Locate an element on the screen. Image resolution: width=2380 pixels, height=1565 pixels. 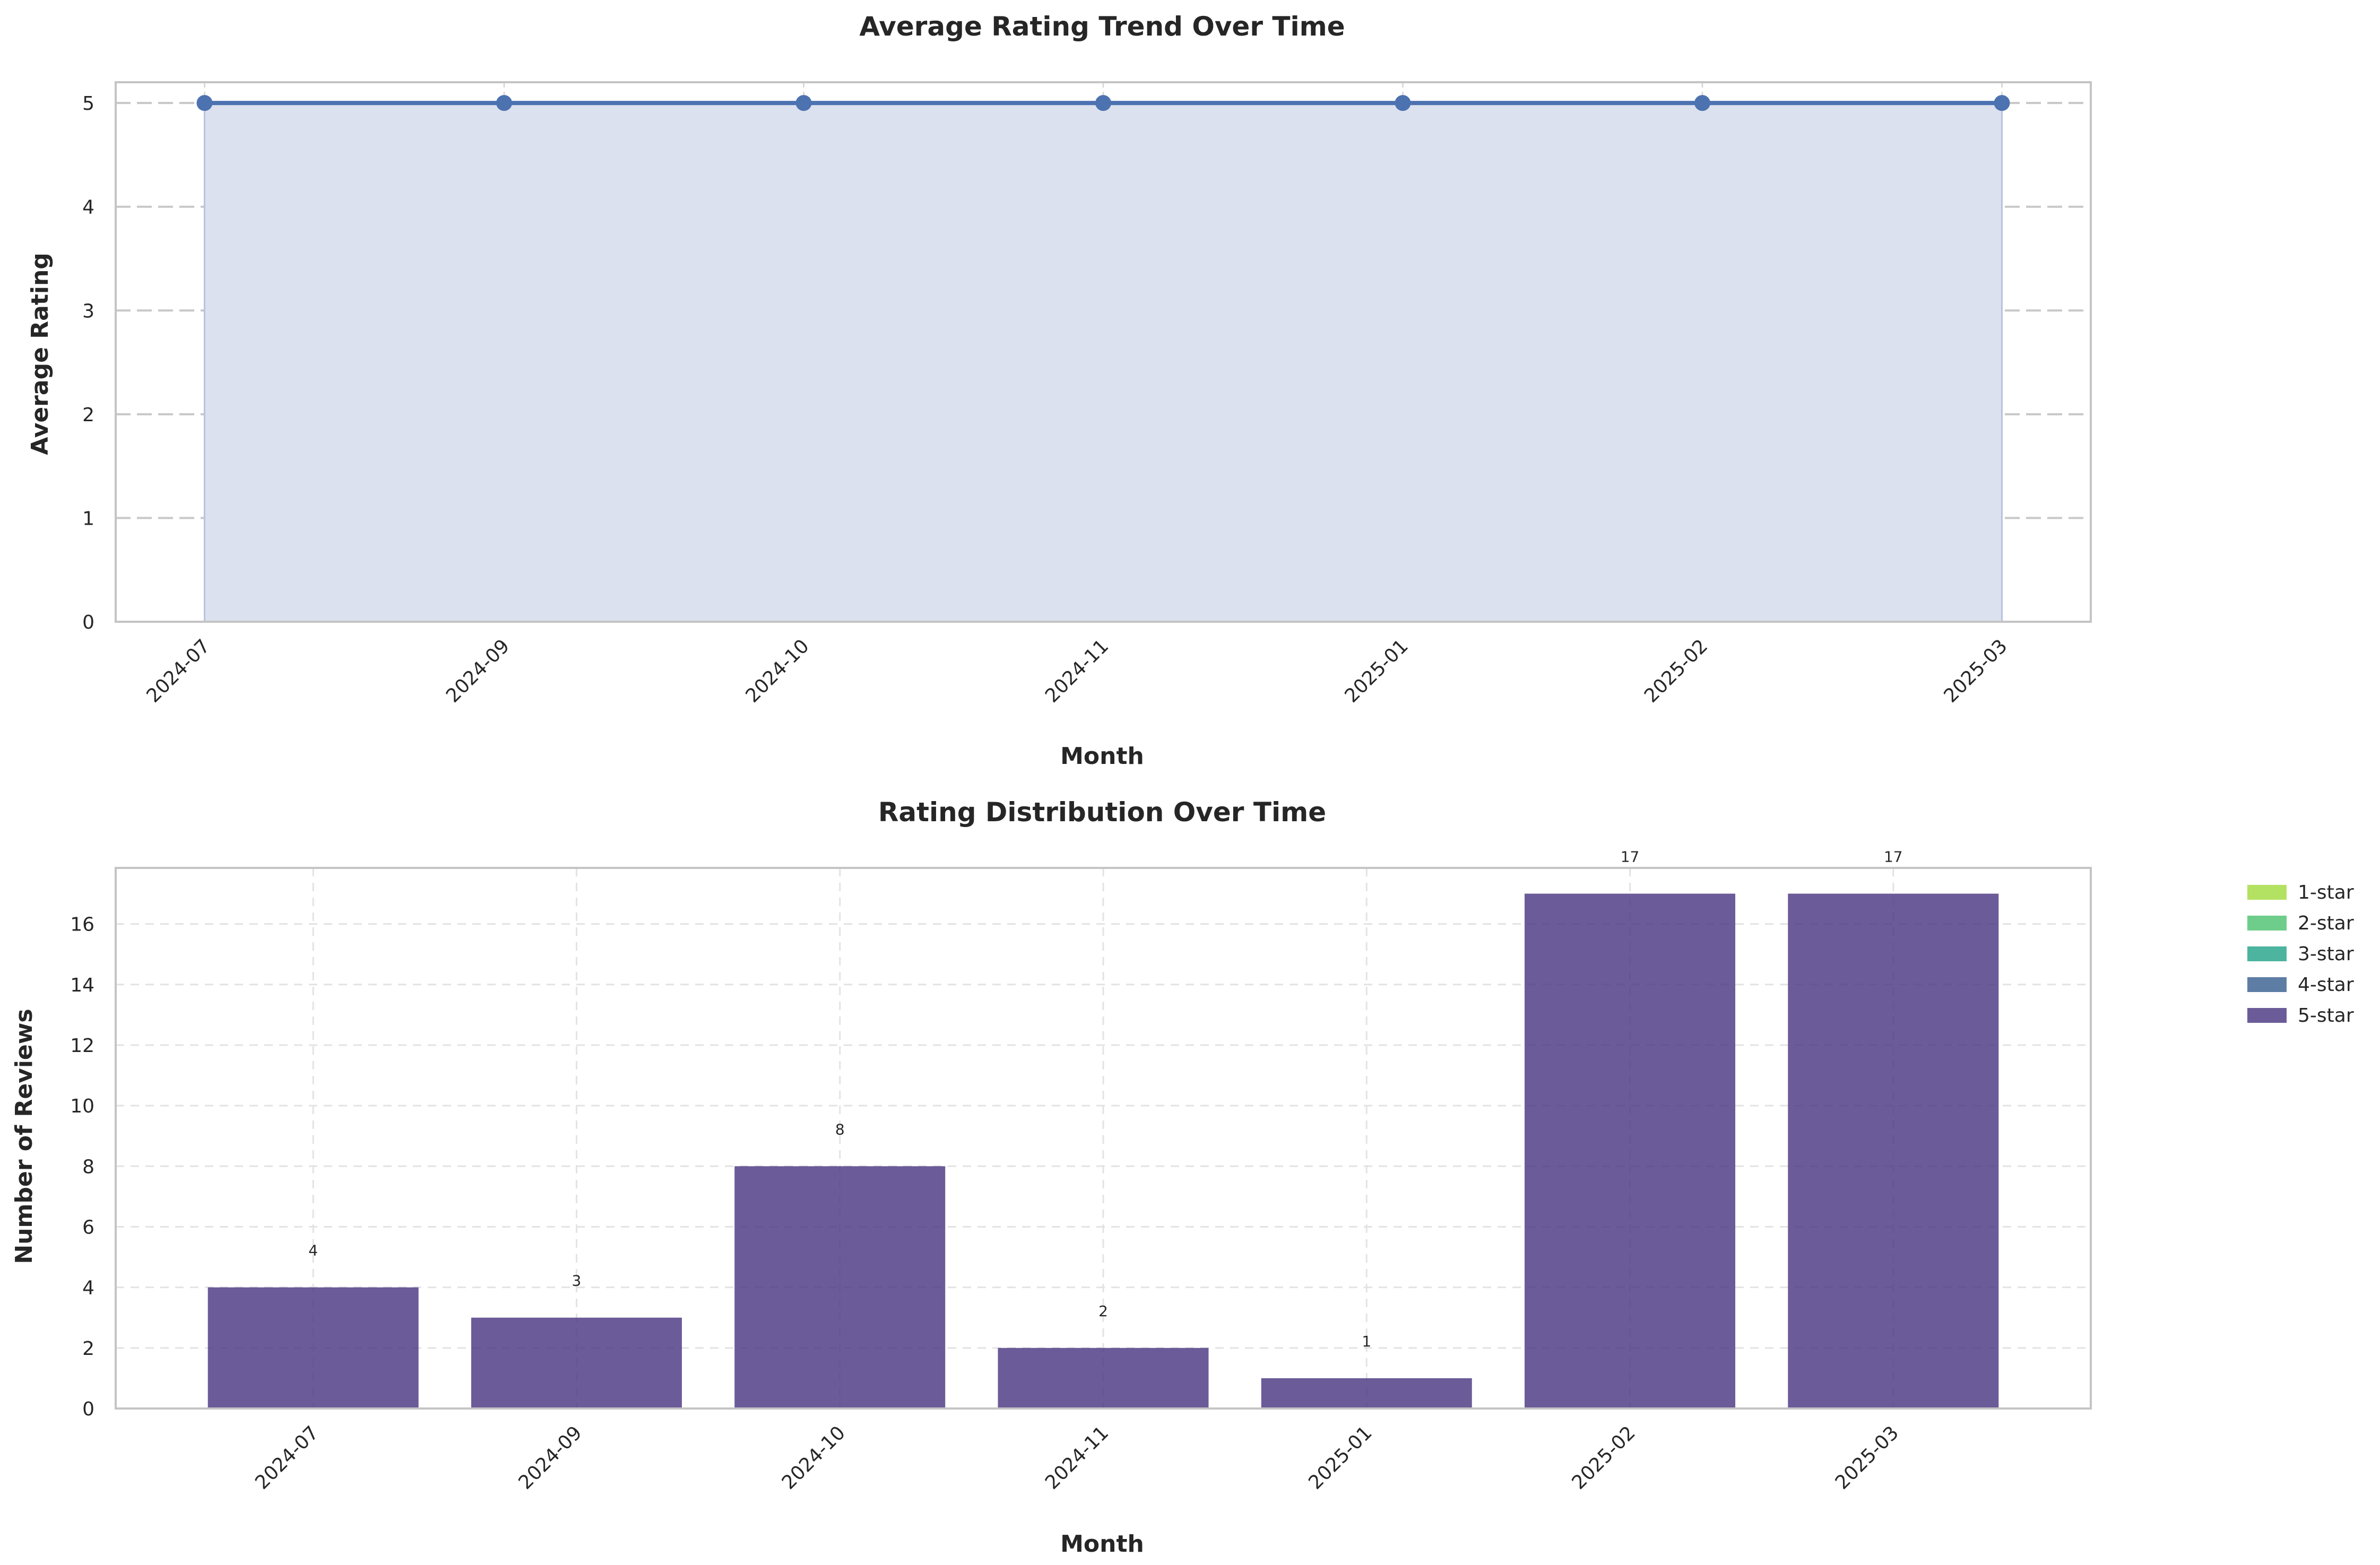
bar-total-label: 2 is located at coordinates (1103, 1311).